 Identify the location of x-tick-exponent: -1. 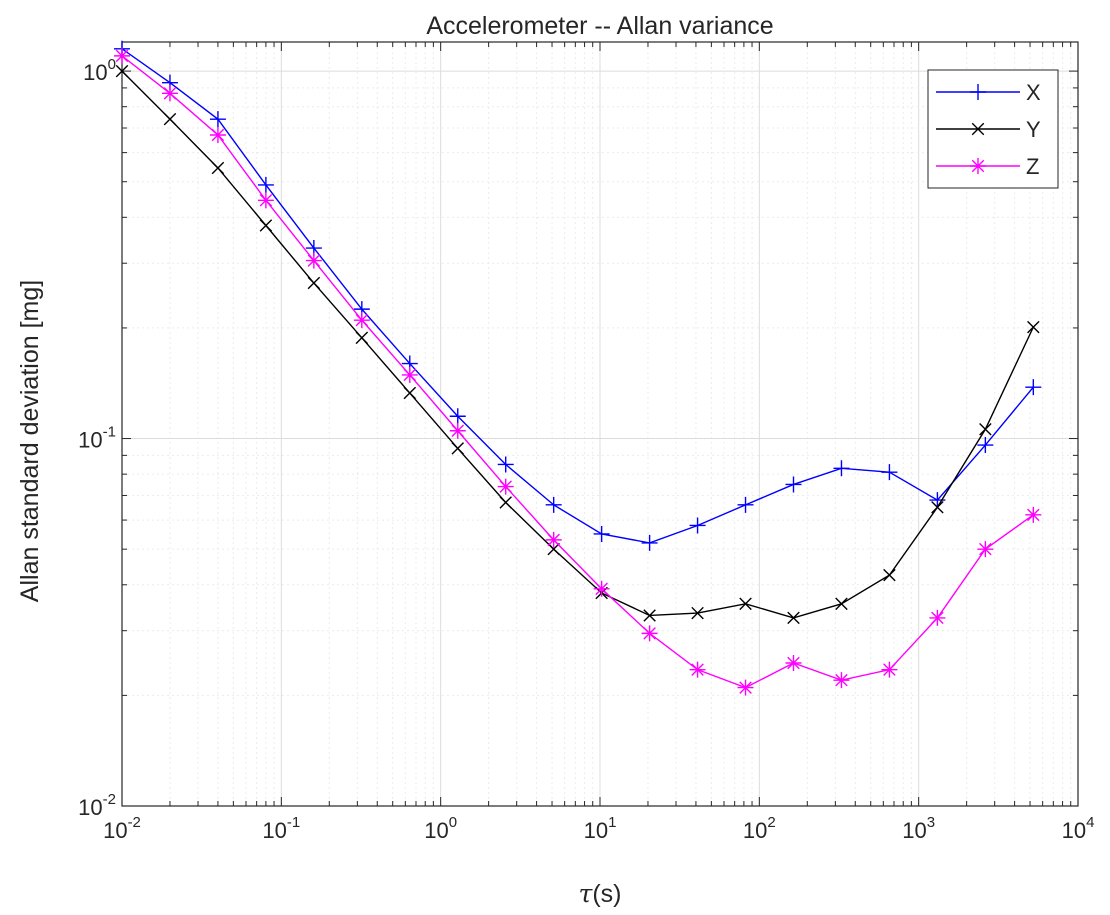
(293, 822).